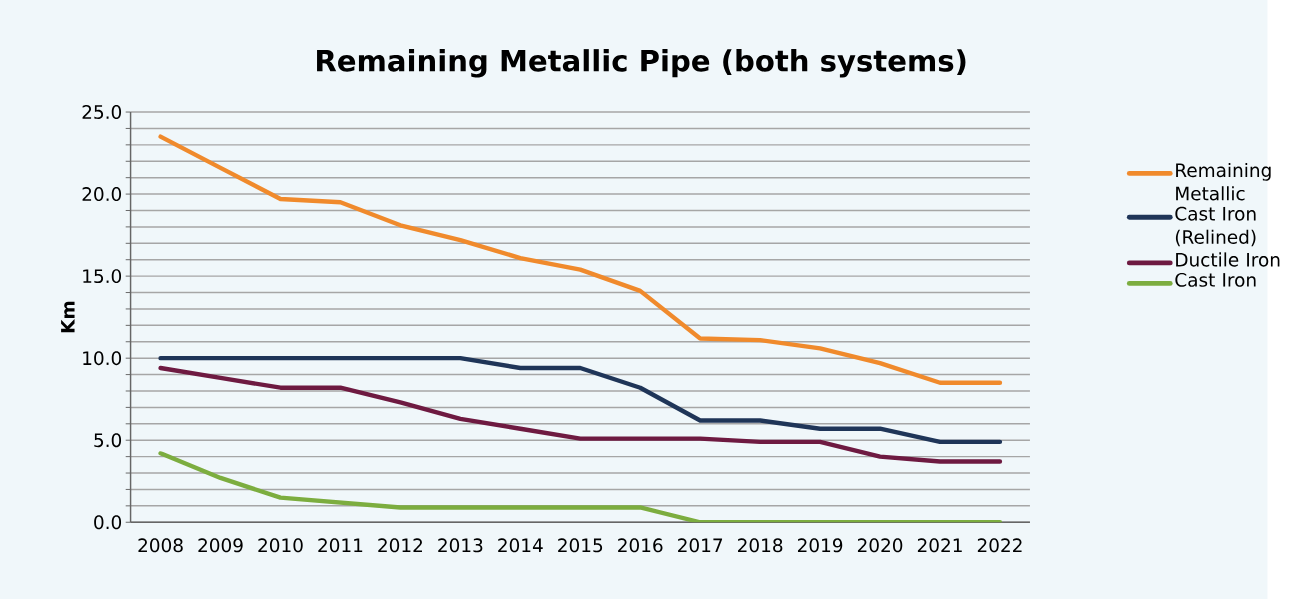  Describe the element at coordinates (280, 545) in the screenshot. I see `x-tick-label: 2010` at that location.